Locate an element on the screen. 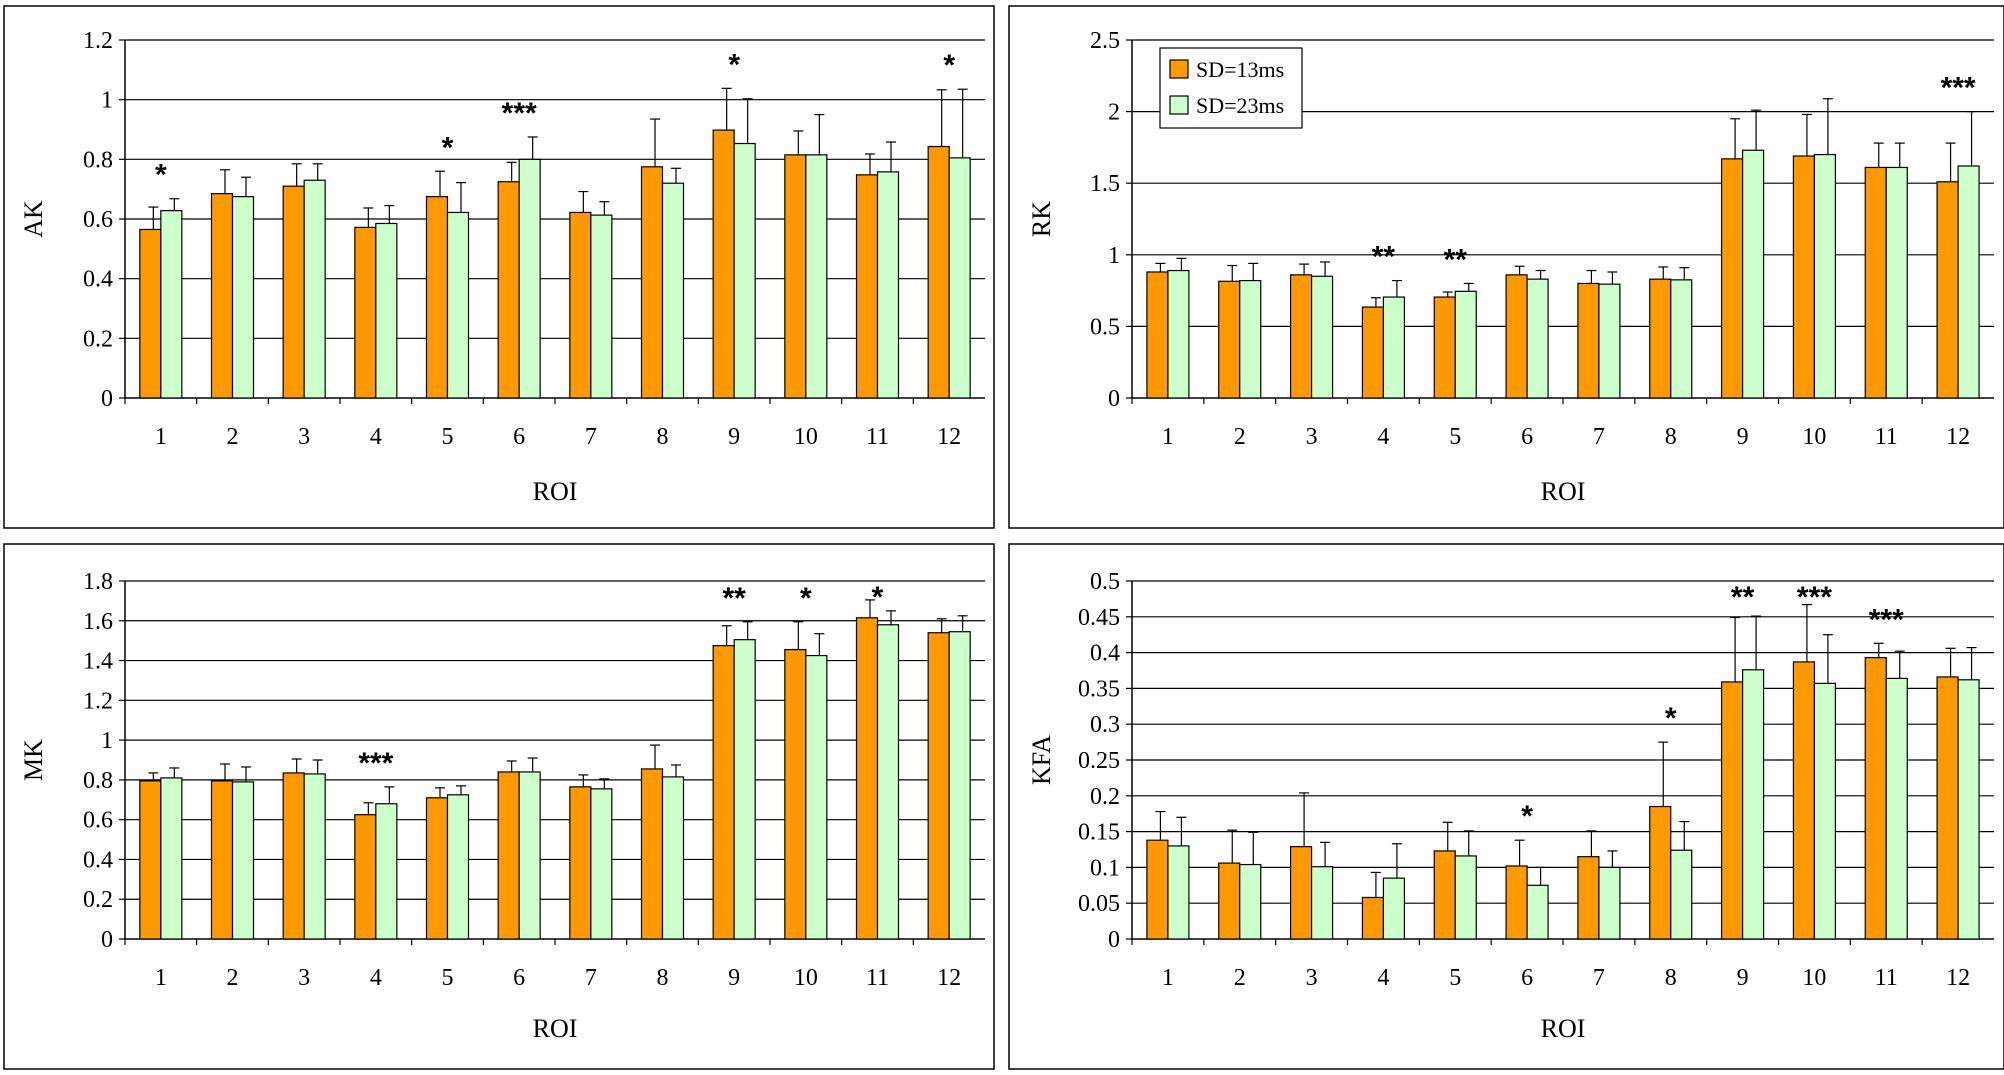  y-tick-label: 1.4 is located at coordinates (98, 662).